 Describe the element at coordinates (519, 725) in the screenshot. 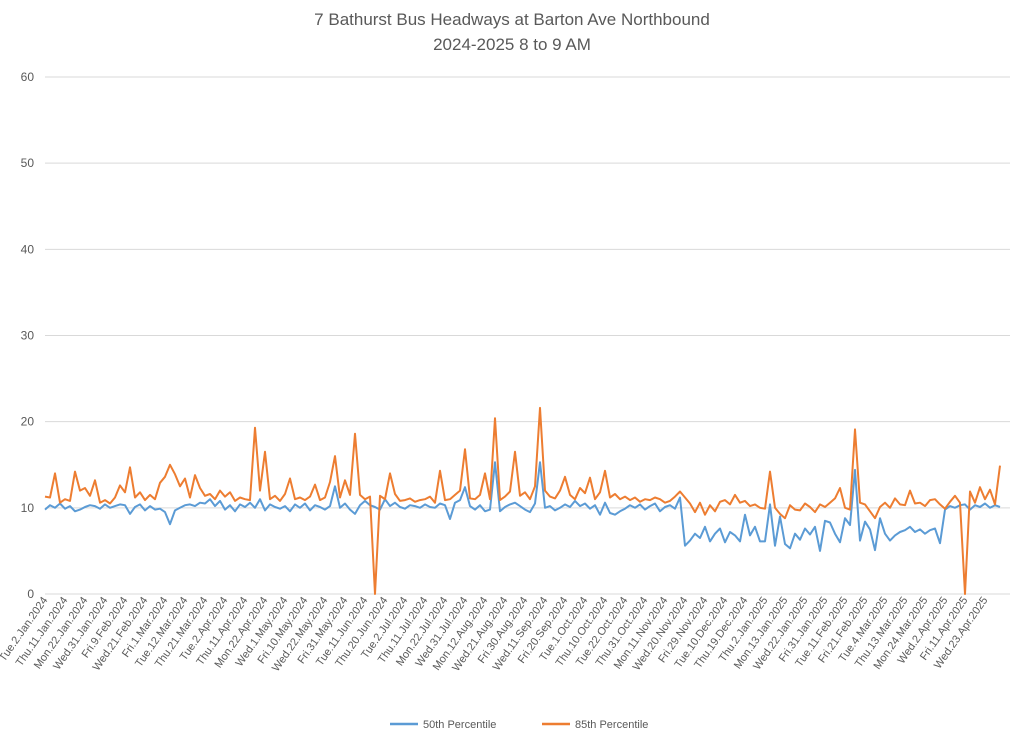

I see `legend: 50th Percentile 85th Percentile` at that location.